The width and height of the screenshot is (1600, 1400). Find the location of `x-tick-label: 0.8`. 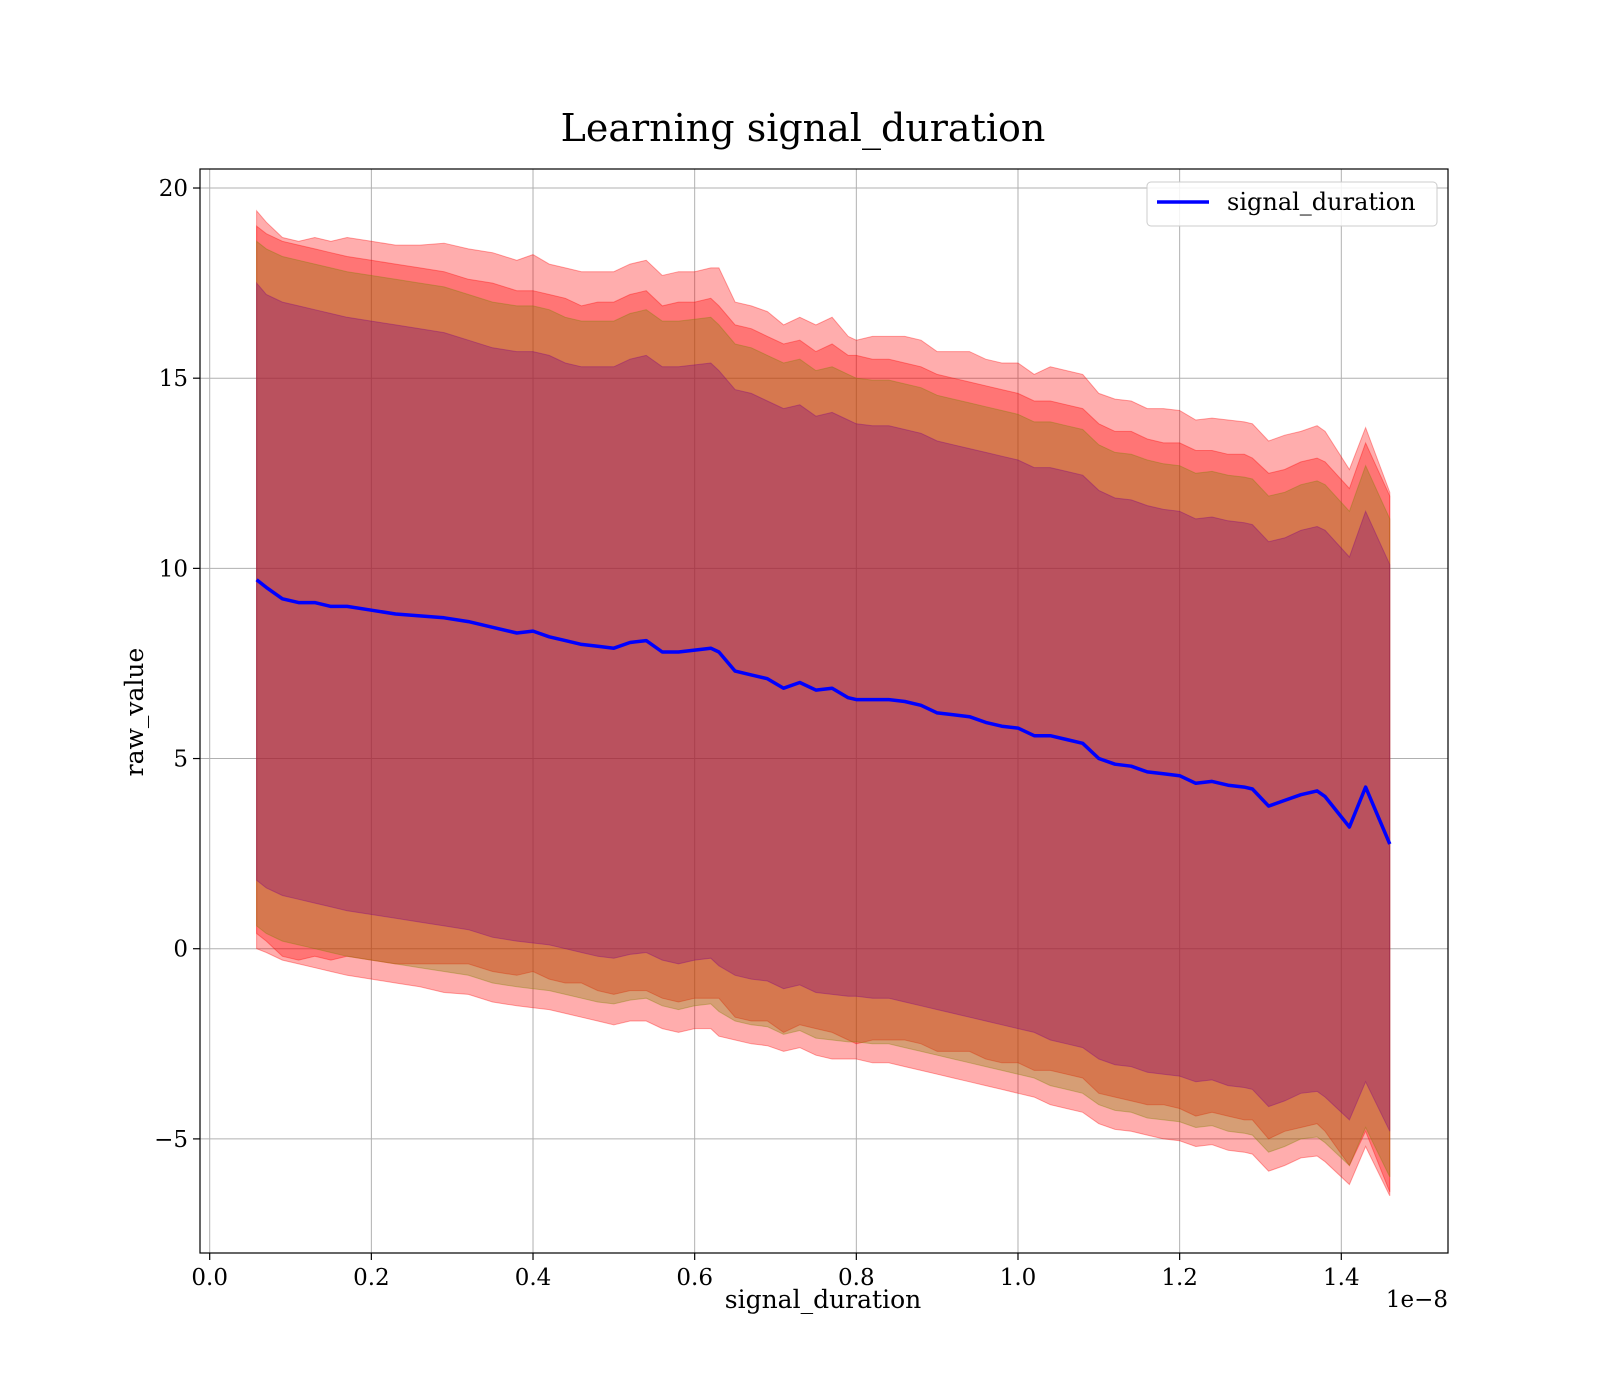

x-tick-label: 0.8 is located at coordinates (856, 1278).